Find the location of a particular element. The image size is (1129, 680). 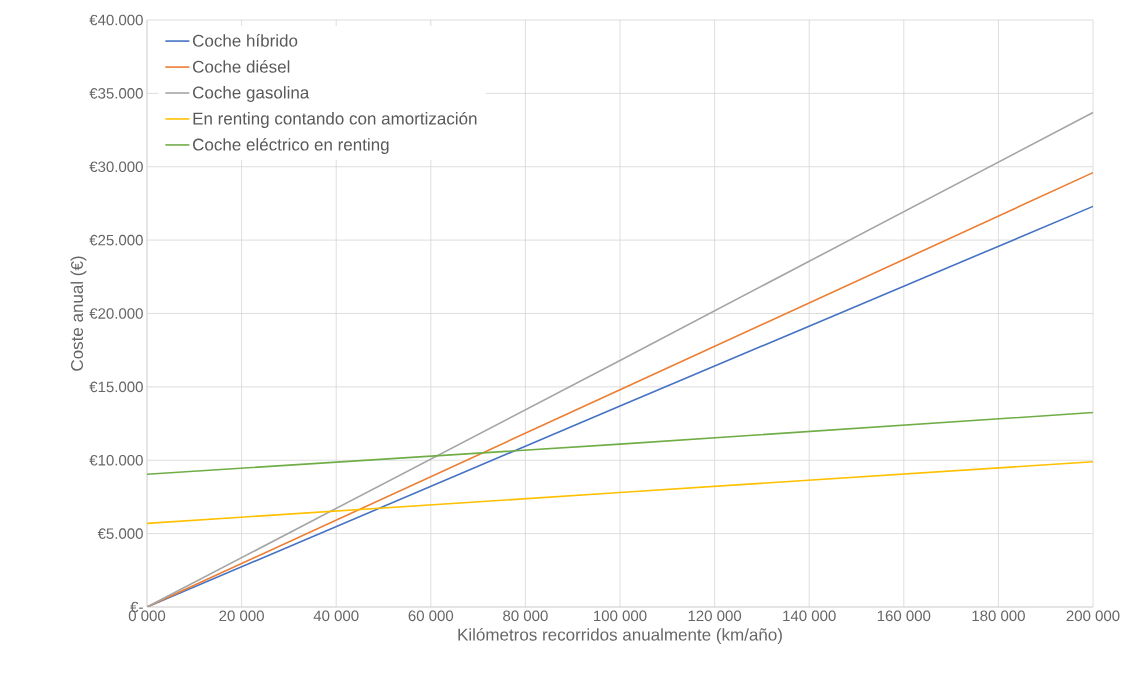

y-tick-label: €30.000 is located at coordinates (116, 167).